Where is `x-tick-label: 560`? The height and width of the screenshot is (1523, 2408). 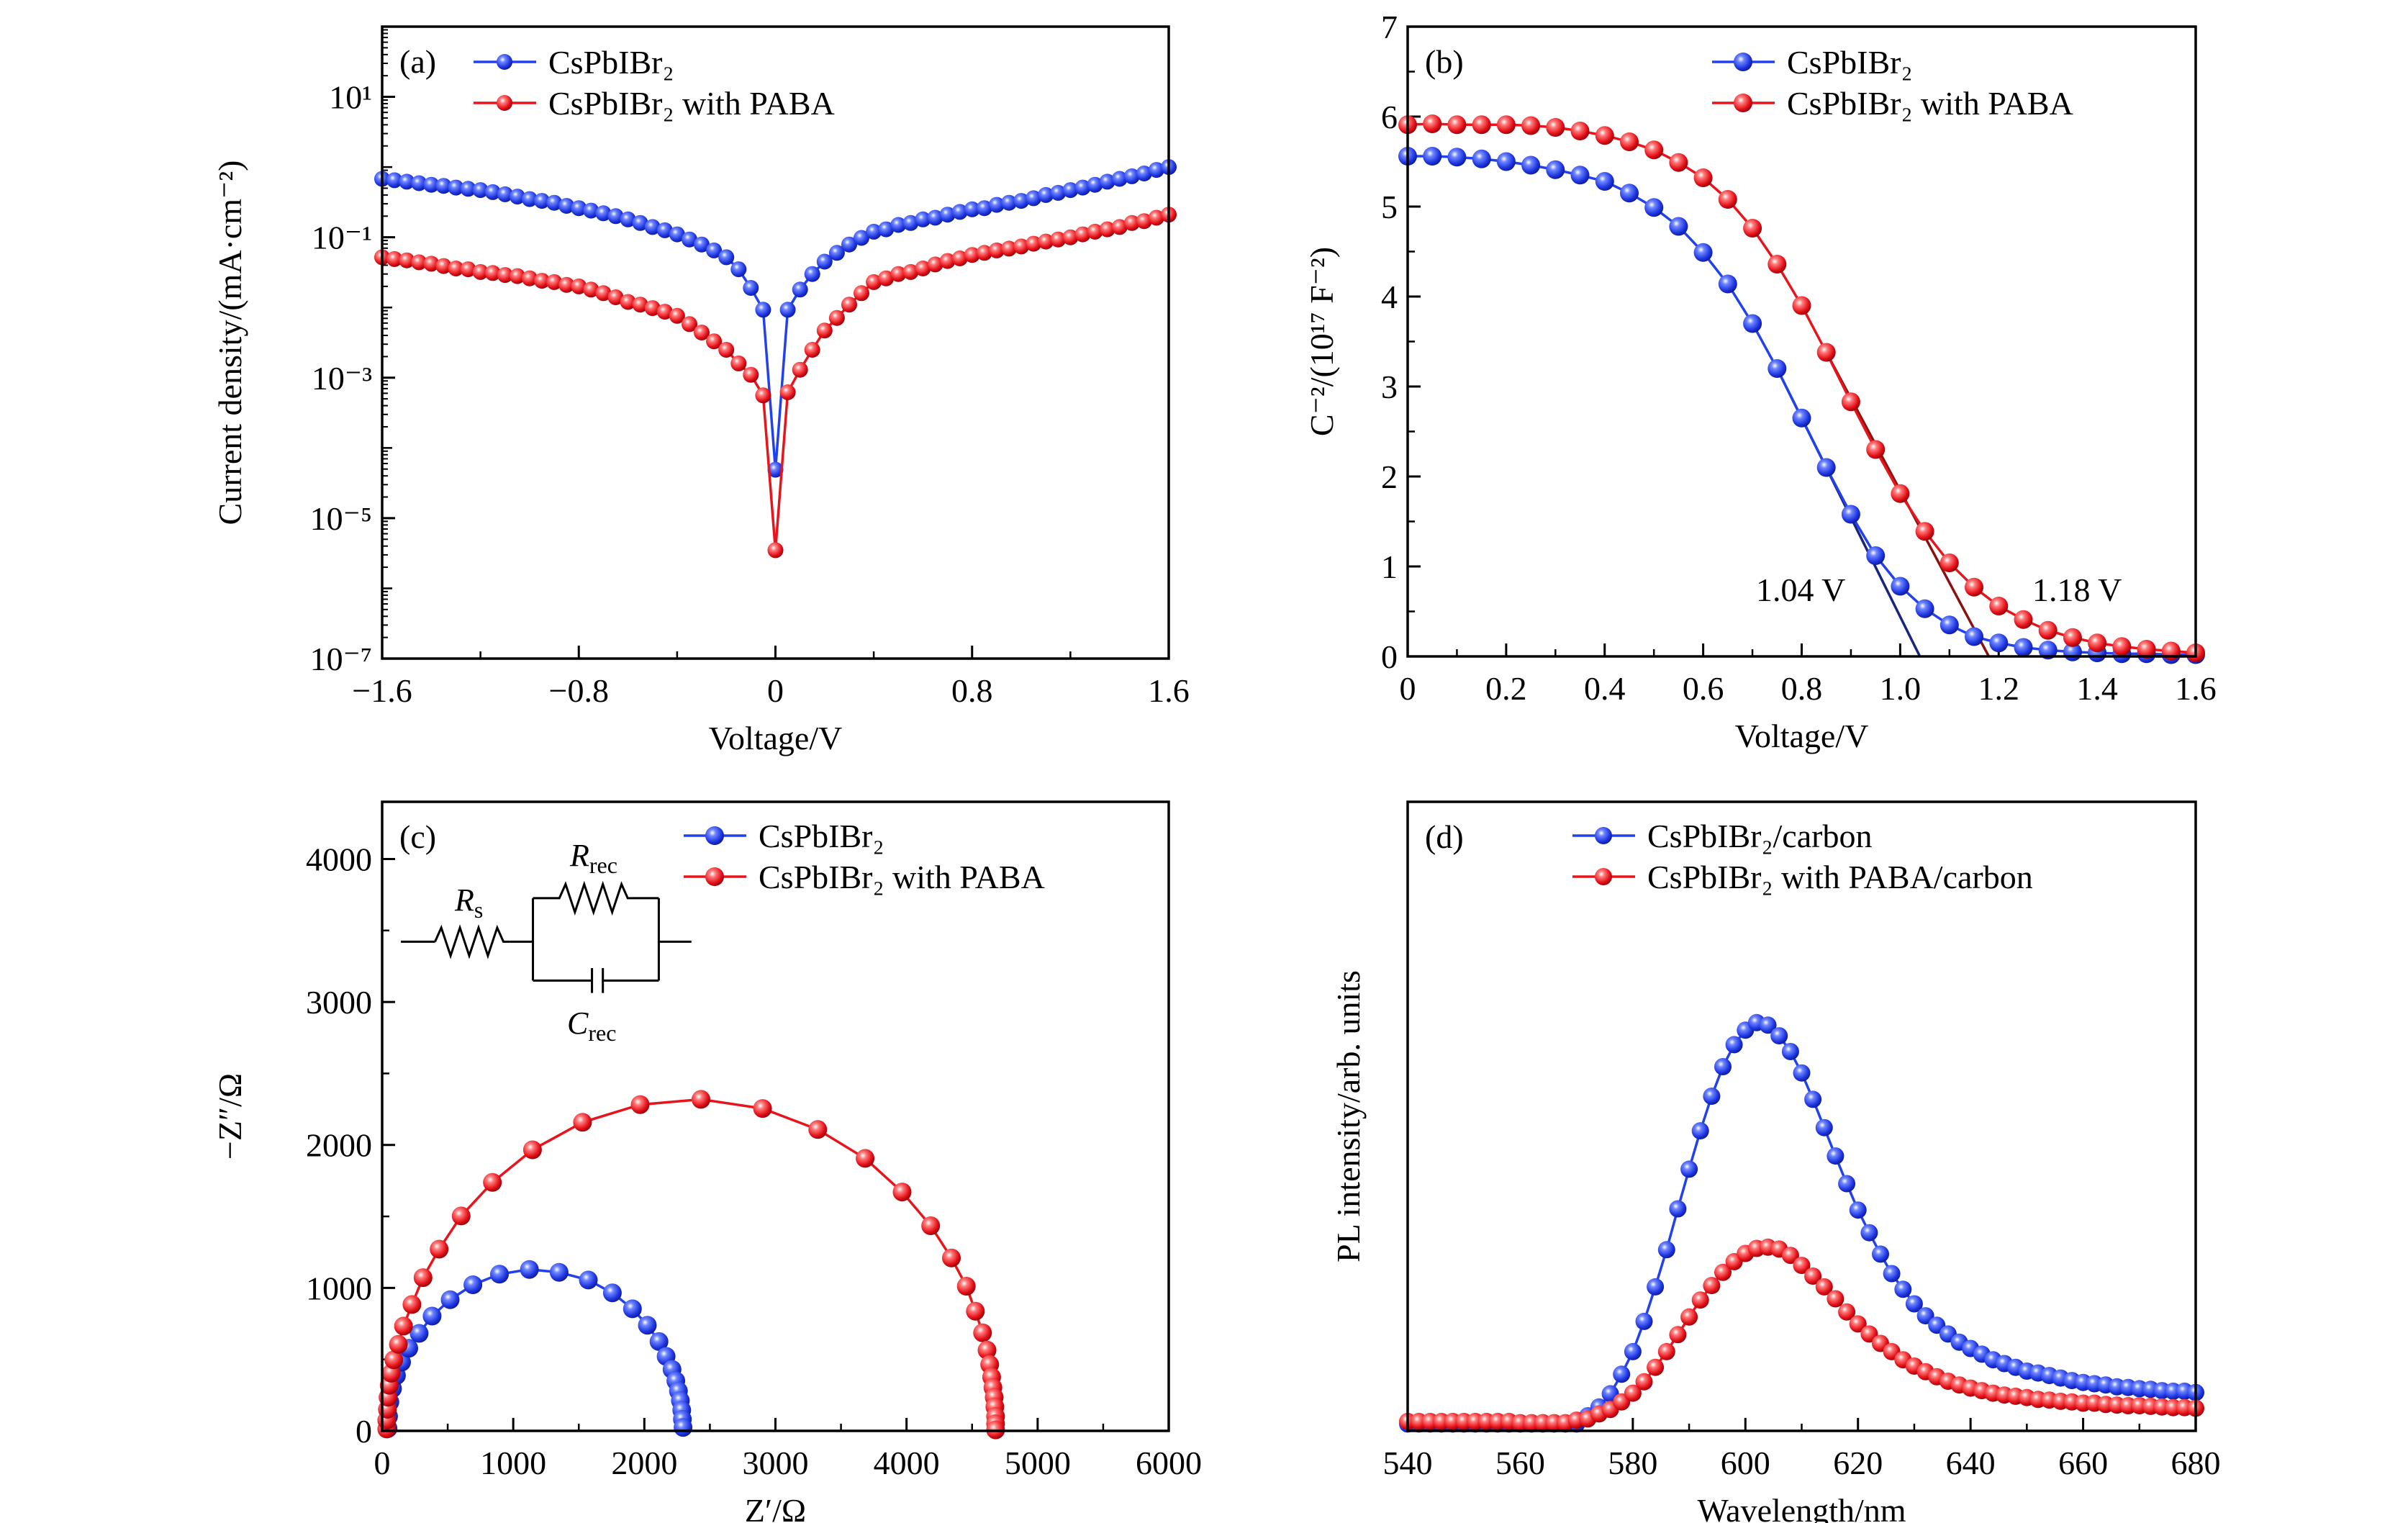
x-tick-label: 560 is located at coordinates (1520, 1463).